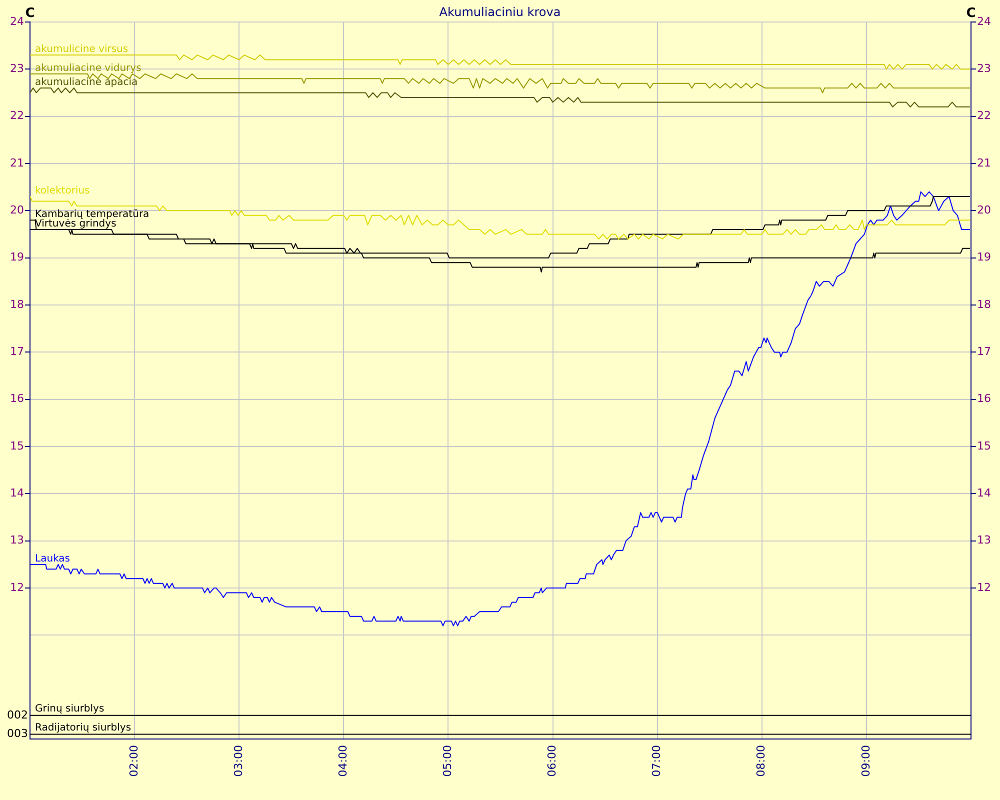  I want to click on series-label: kolektorius, so click(62, 191).